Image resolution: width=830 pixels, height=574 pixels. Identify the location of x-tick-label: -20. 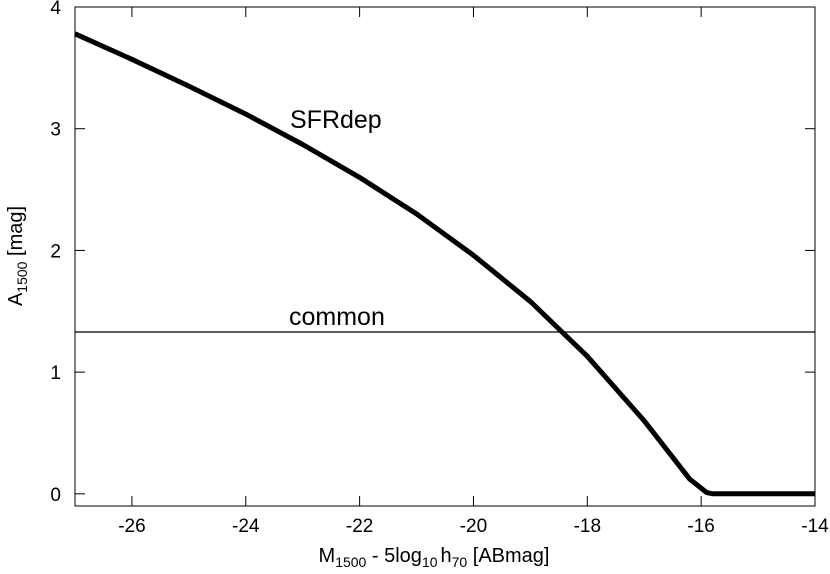
(473, 526).